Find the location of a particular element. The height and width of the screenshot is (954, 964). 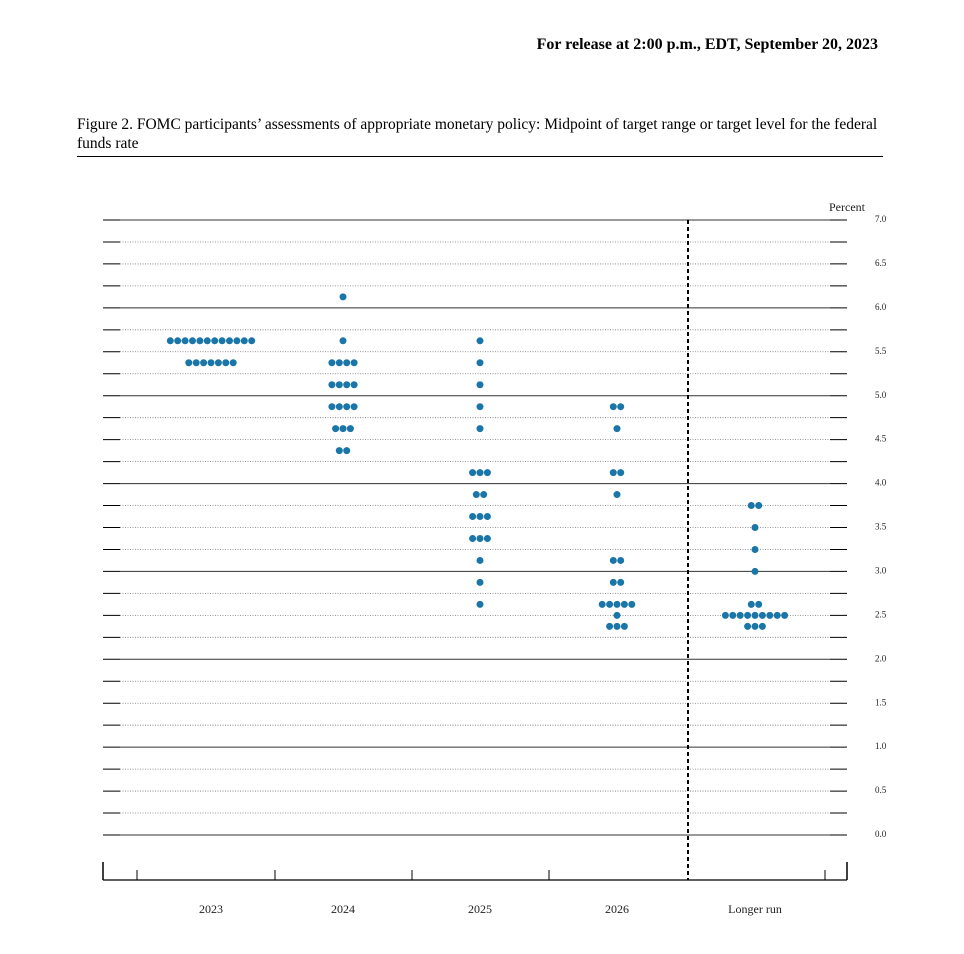

y-tick-label: 1.0 is located at coordinates (881, 746).